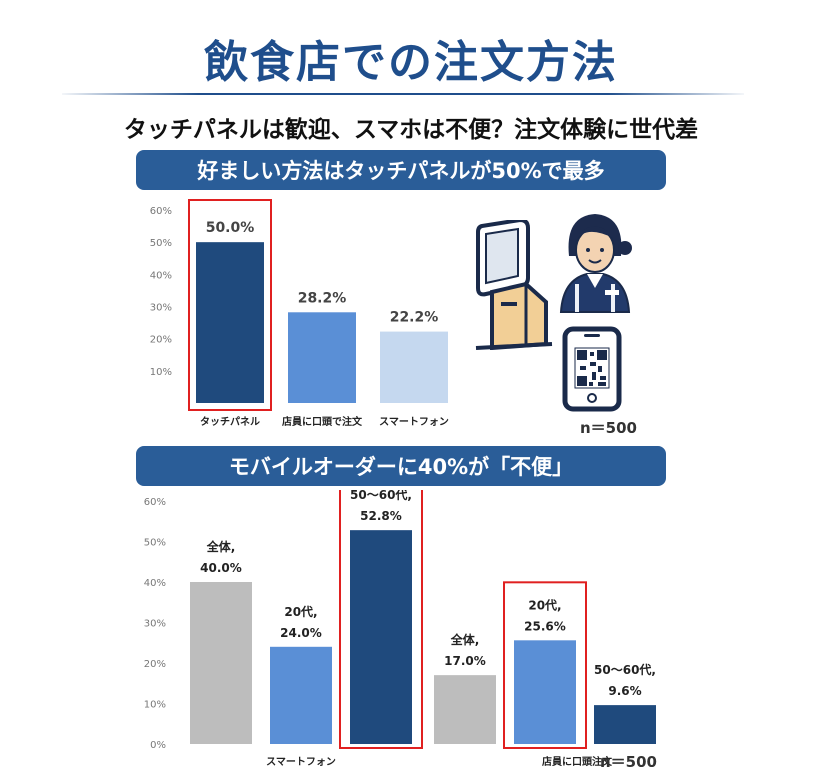 Image resolution: width=822 pixels, height=779 pixels. Describe the element at coordinates (401, 466) in the screenshot. I see `section2-banner: モバイルオーダーに40%が「不便」` at that location.